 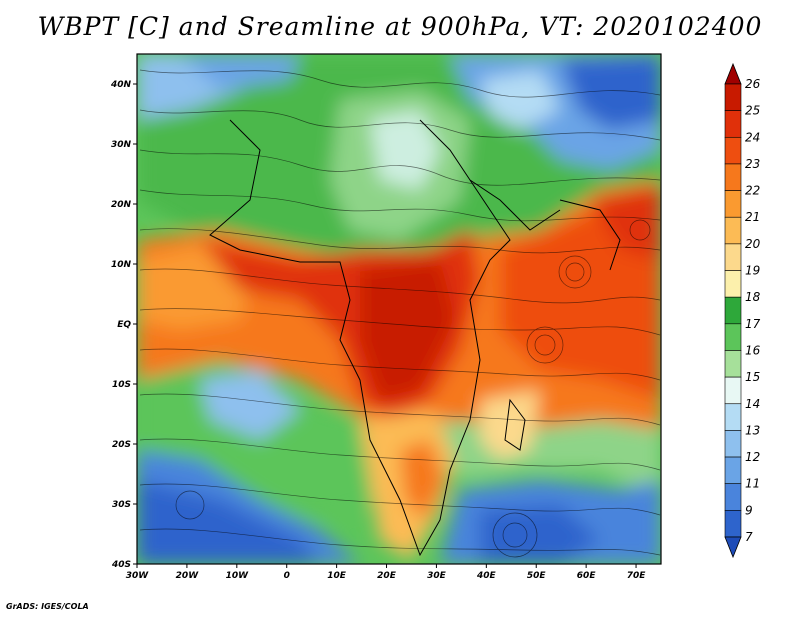 I want to click on lon-tick-label: 20W, so click(x=188, y=576).